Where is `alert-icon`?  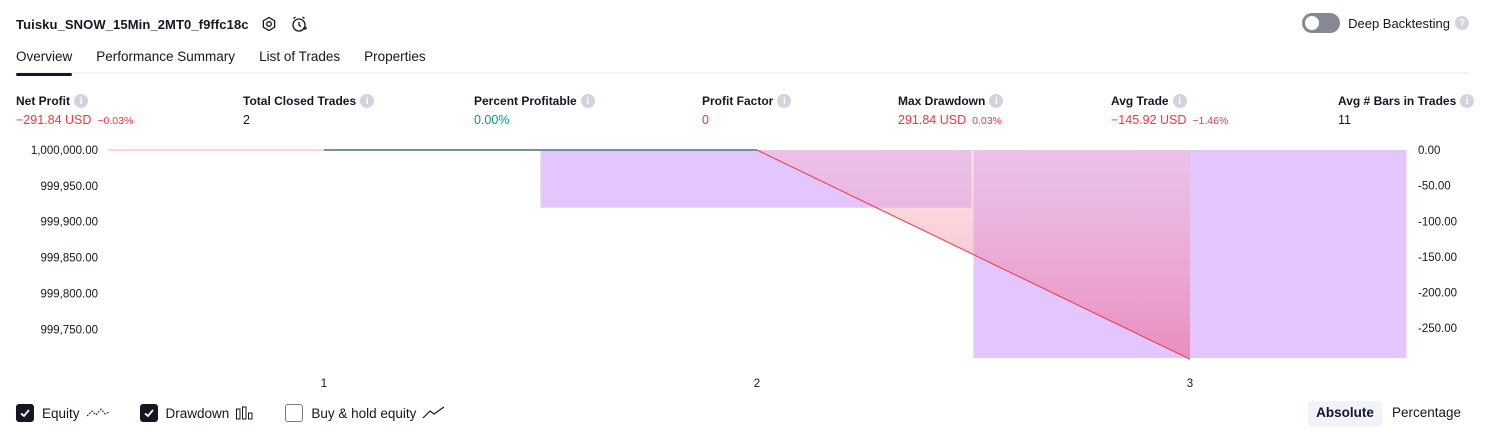
alert-icon is located at coordinates (299, 24).